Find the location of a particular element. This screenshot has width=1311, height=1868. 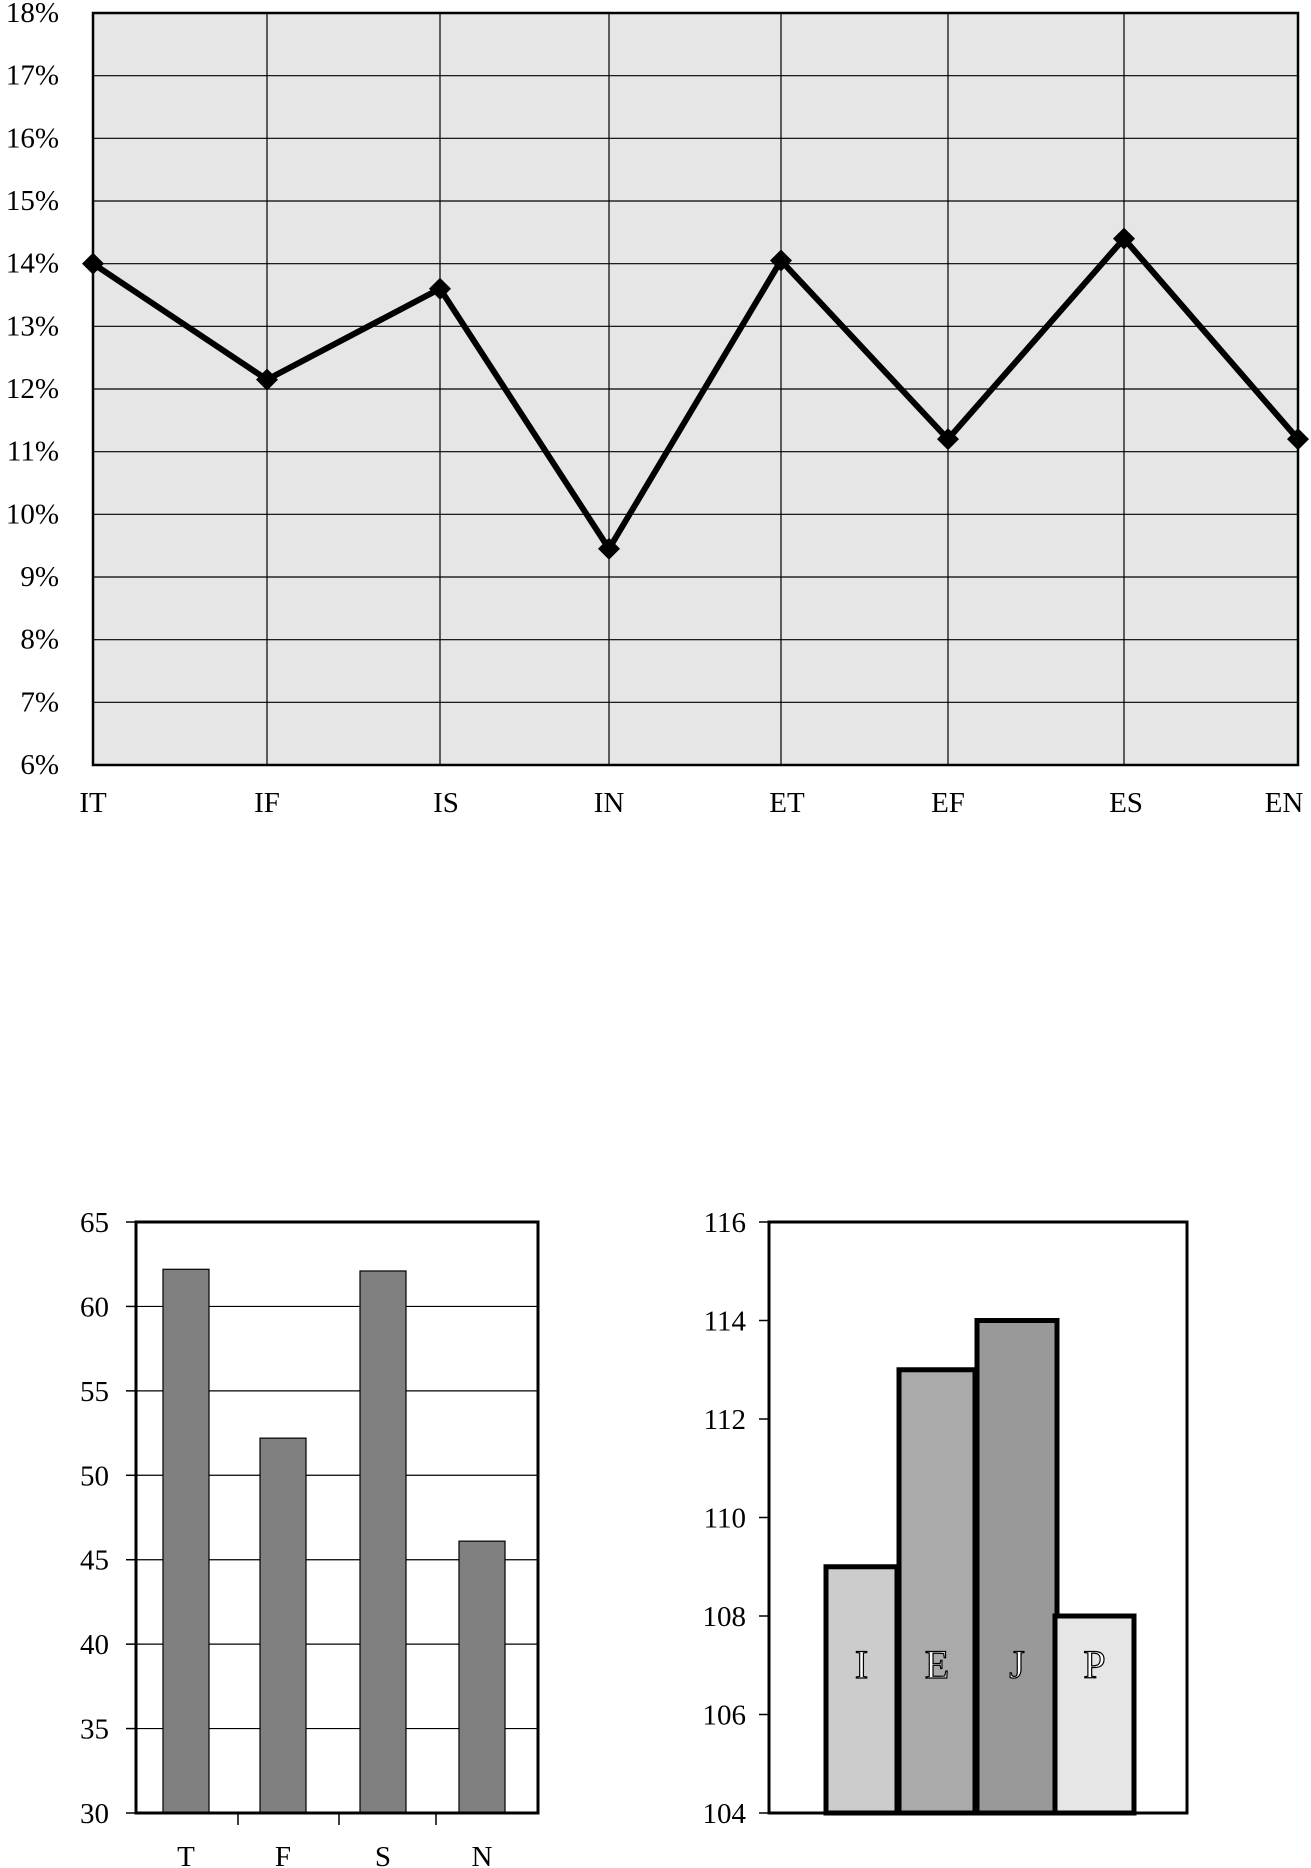

y-tick-label: 15% is located at coordinates (32, 201).